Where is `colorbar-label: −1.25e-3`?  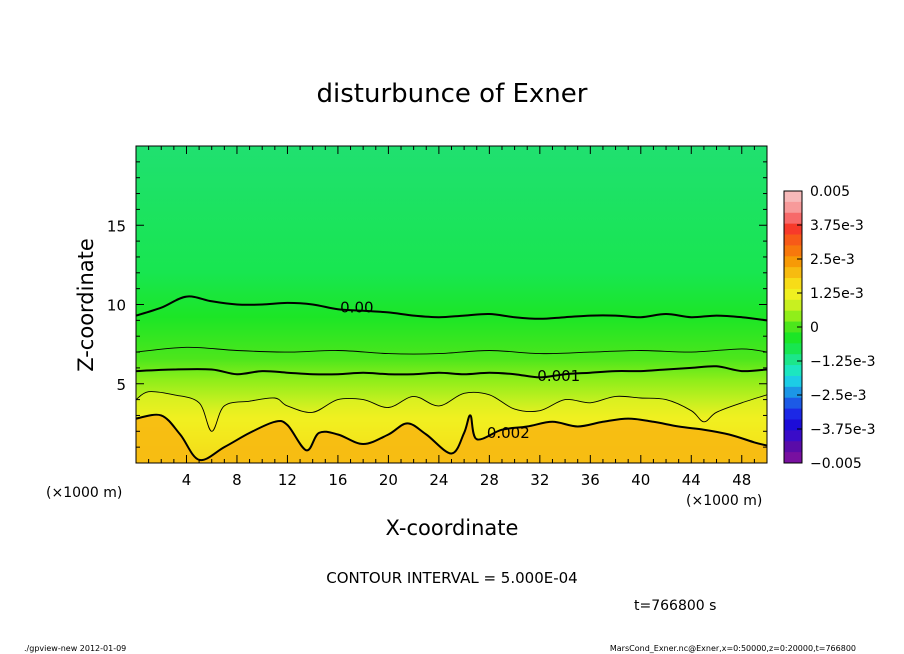 colorbar-label: −1.25e-3 is located at coordinates (842, 362).